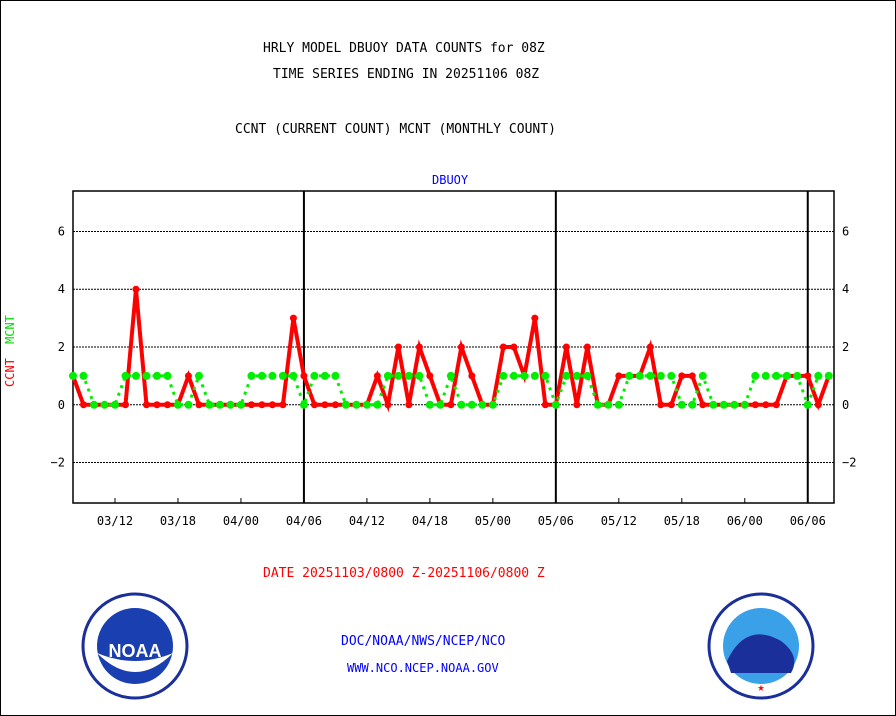  What do you see at coordinates (745, 521) in the screenshot?
I see `x-tick-label: 06/00` at bounding box center [745, 521].